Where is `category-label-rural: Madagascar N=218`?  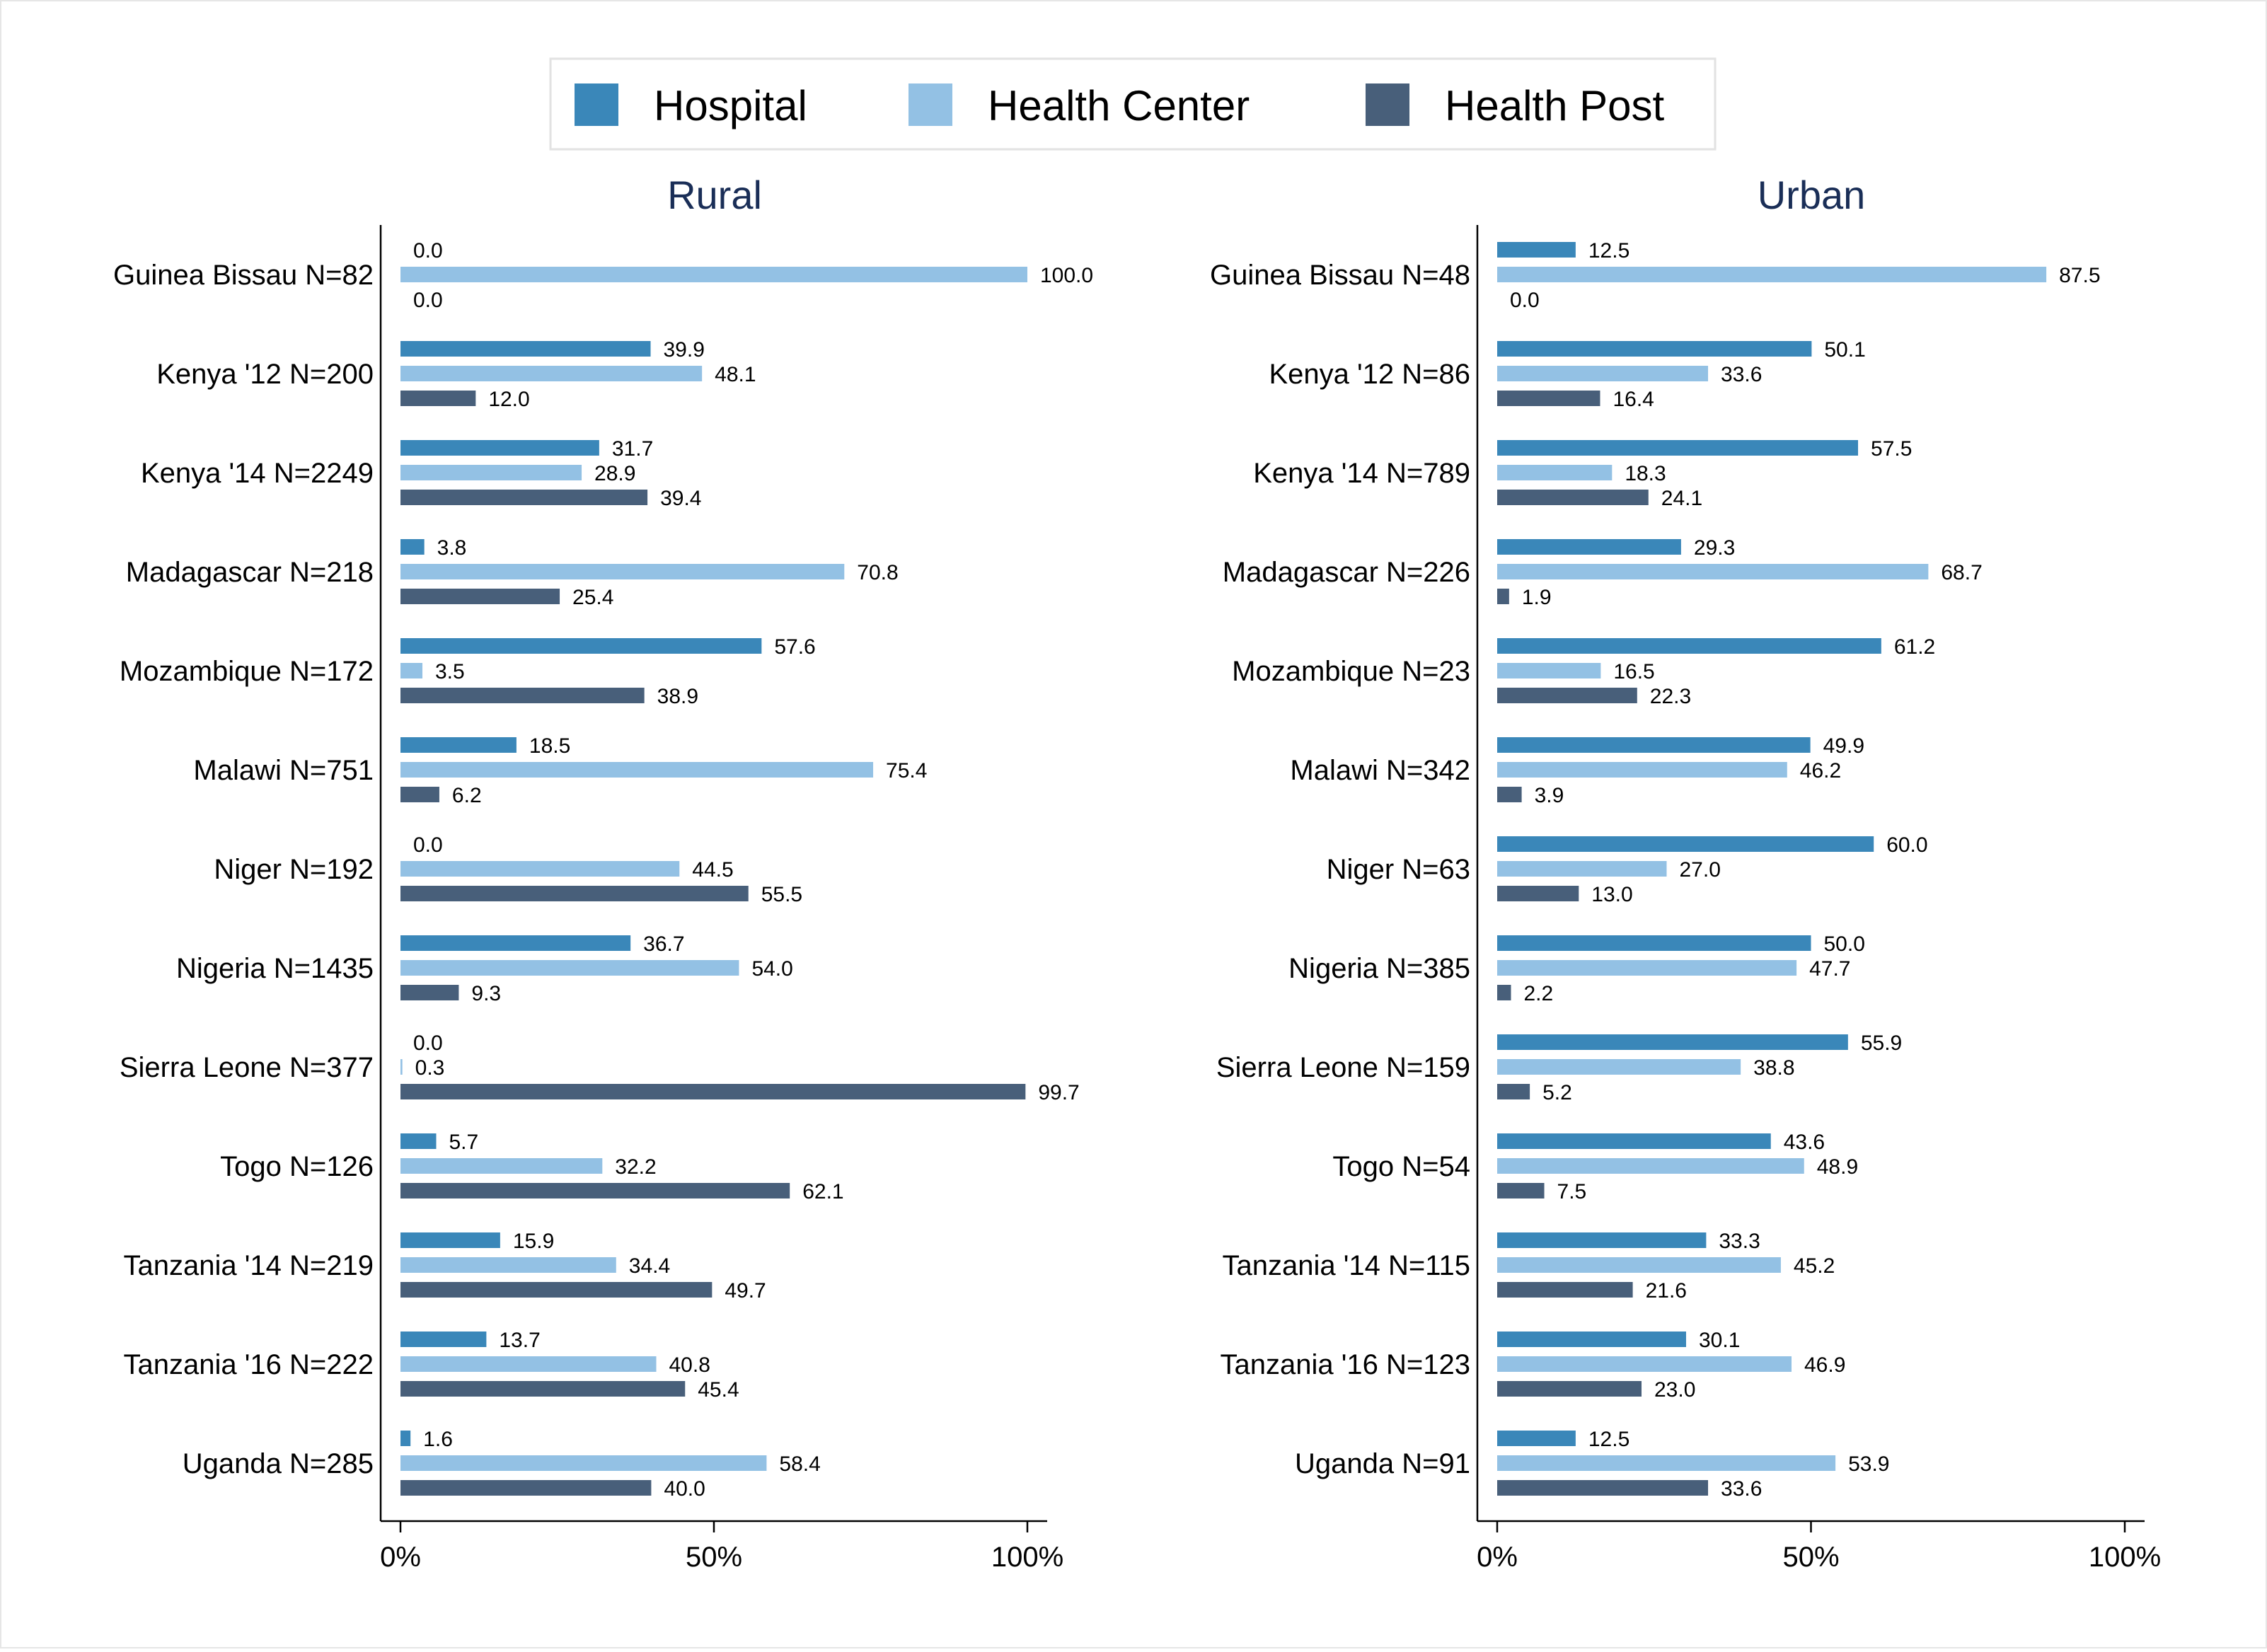
category-label-rural: Madagascar N=218 is located at coordinates (250, 572).